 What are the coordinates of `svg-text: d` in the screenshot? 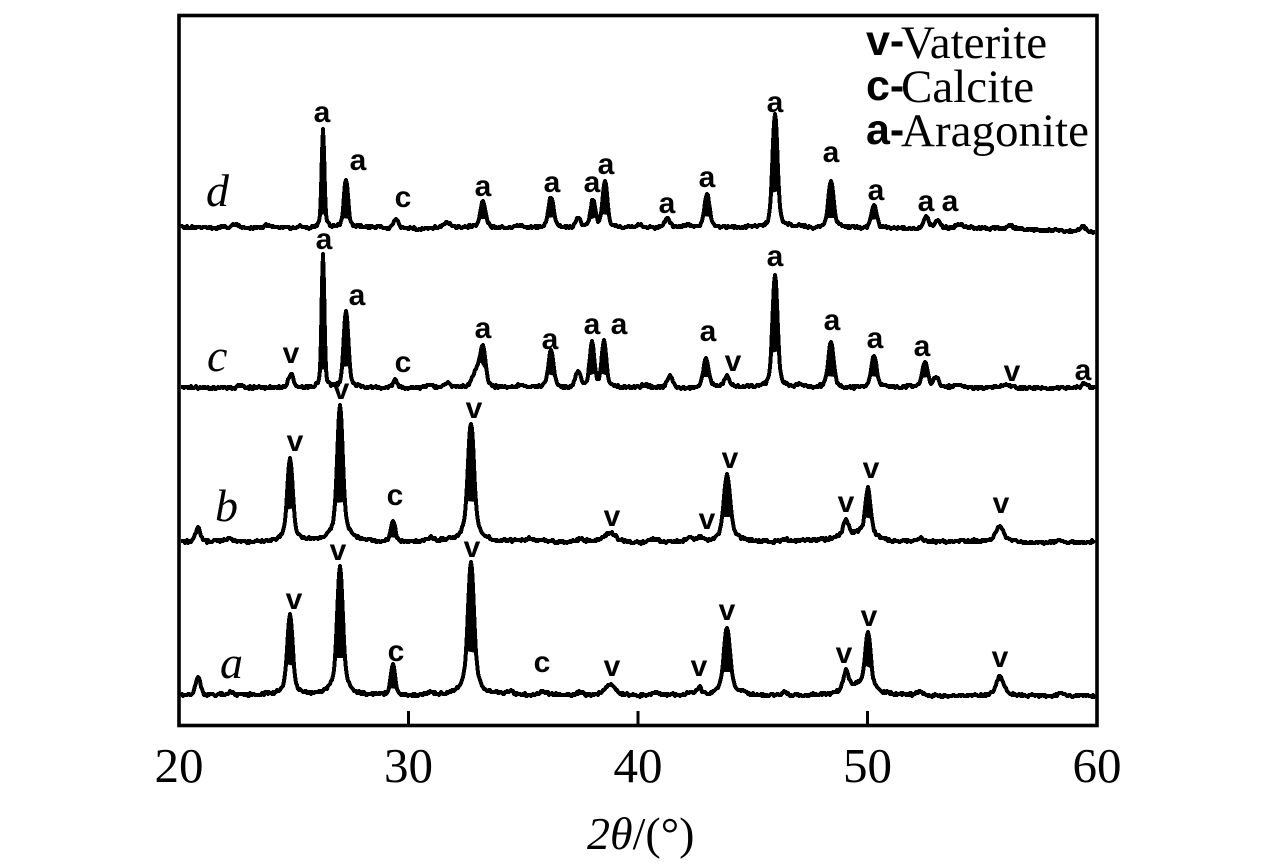 It's located at (218, 190).